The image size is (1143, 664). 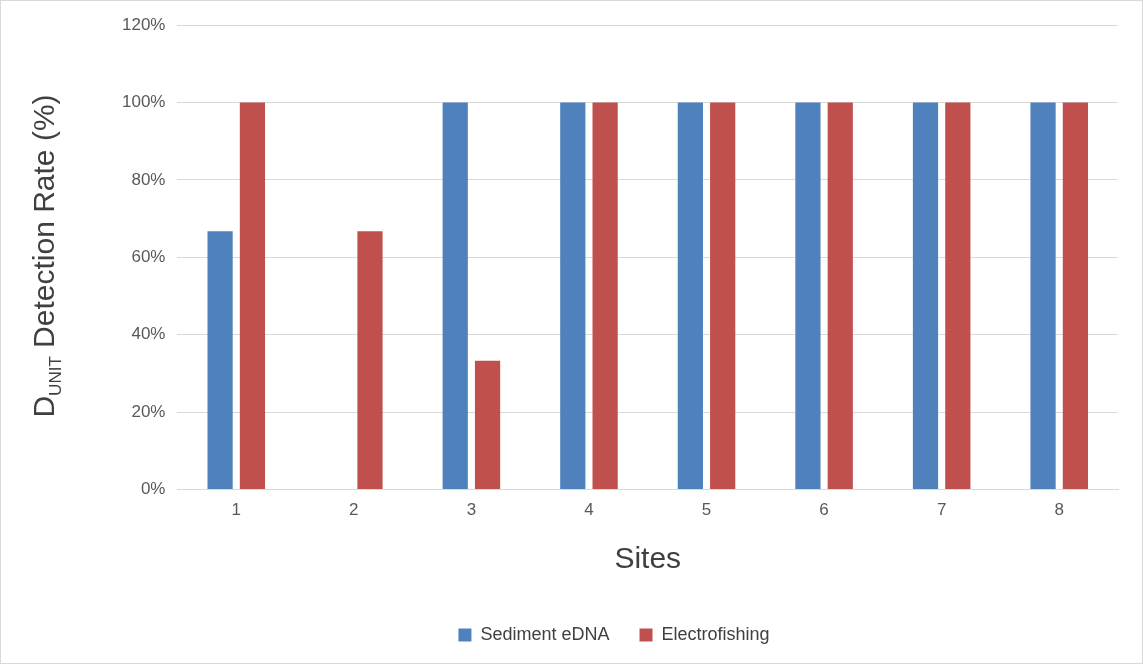 What do you see at coordinates (471, 510) in the screenshot?
I see `x-tick-label: 3` at bounding box center [471, 510].